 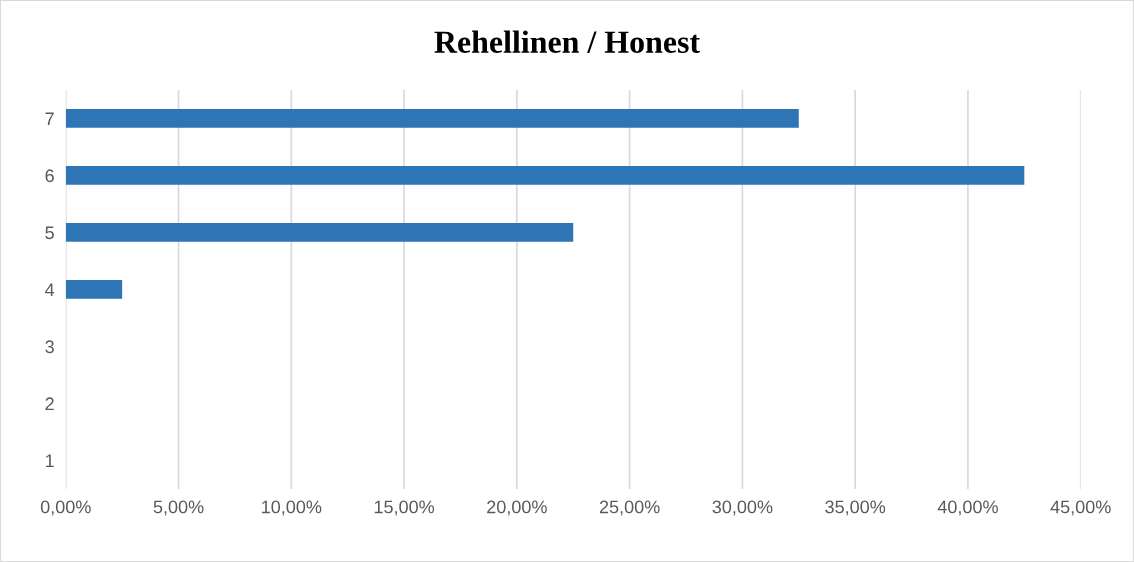 I want to click on y-tick-label: 1, so click(x=50, y=460).